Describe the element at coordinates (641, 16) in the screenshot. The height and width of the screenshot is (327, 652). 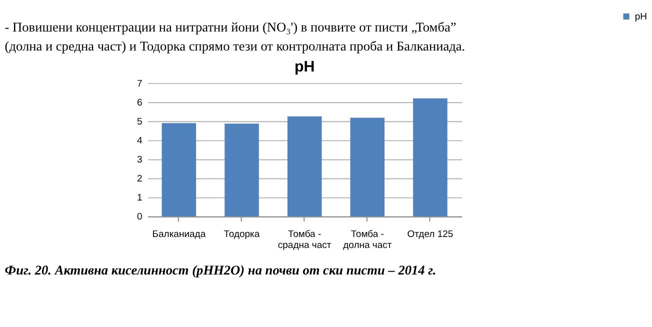
I see `legend-label: pH` at that location.